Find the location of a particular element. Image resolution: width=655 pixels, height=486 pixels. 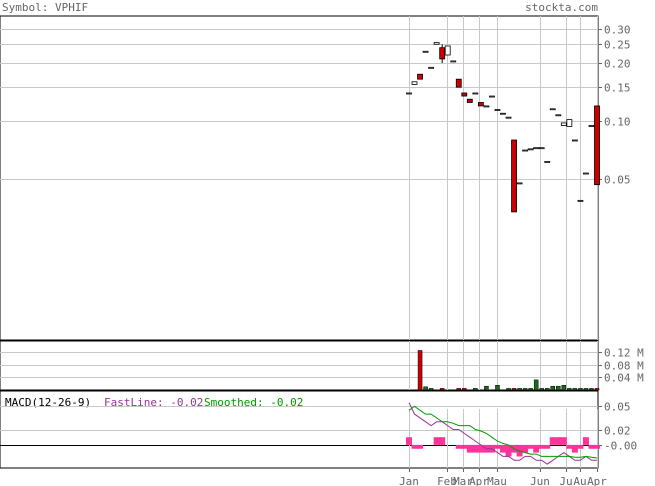

x-tick-label: Mau is located at coordinates (497, 480).